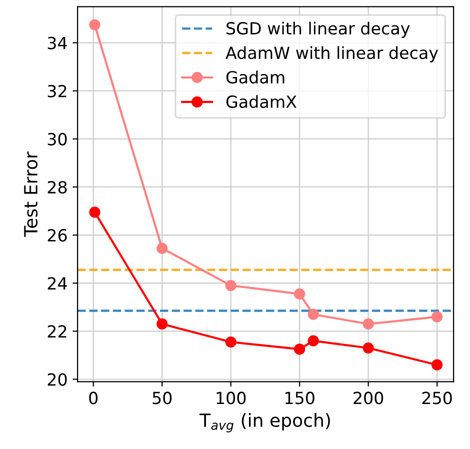  What do you see at coordinates (231, 398) in the screenshot?
I see `x-tick-label: 100` at bounding box center [231, 398].